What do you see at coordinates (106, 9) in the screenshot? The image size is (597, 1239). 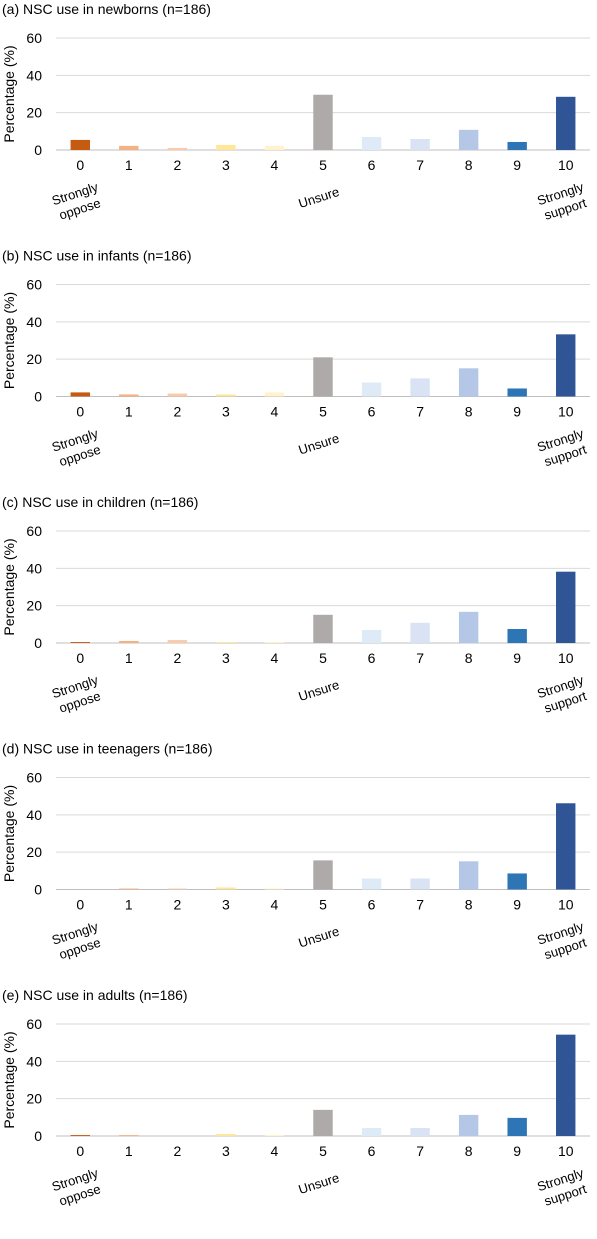 I see `chart-title: (a) NSC use in newborns (n=186)` at bounding box center [106, 9].